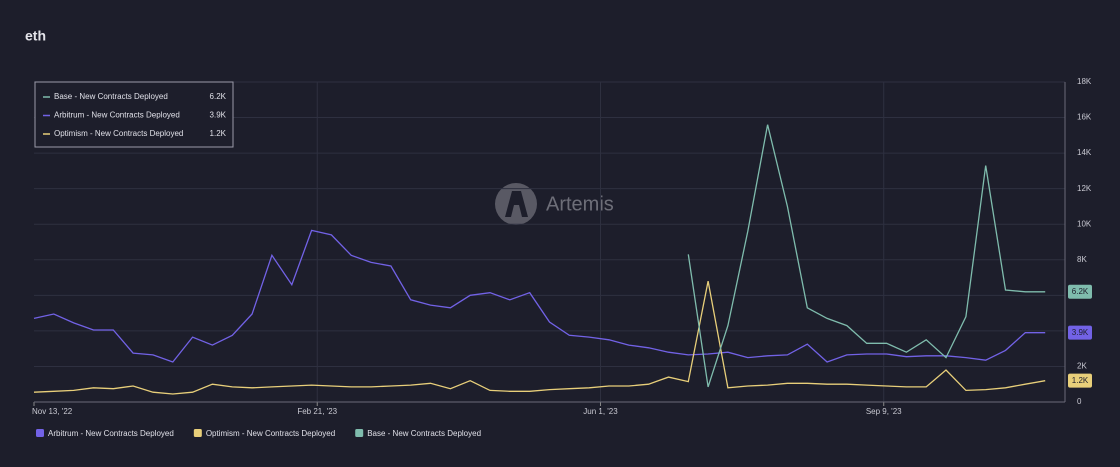 This screenshot has width=1120, height=467. Describe the element at coordinates (1079, 401) in the screenshot. I see `y-tick-label: 0` at that location.